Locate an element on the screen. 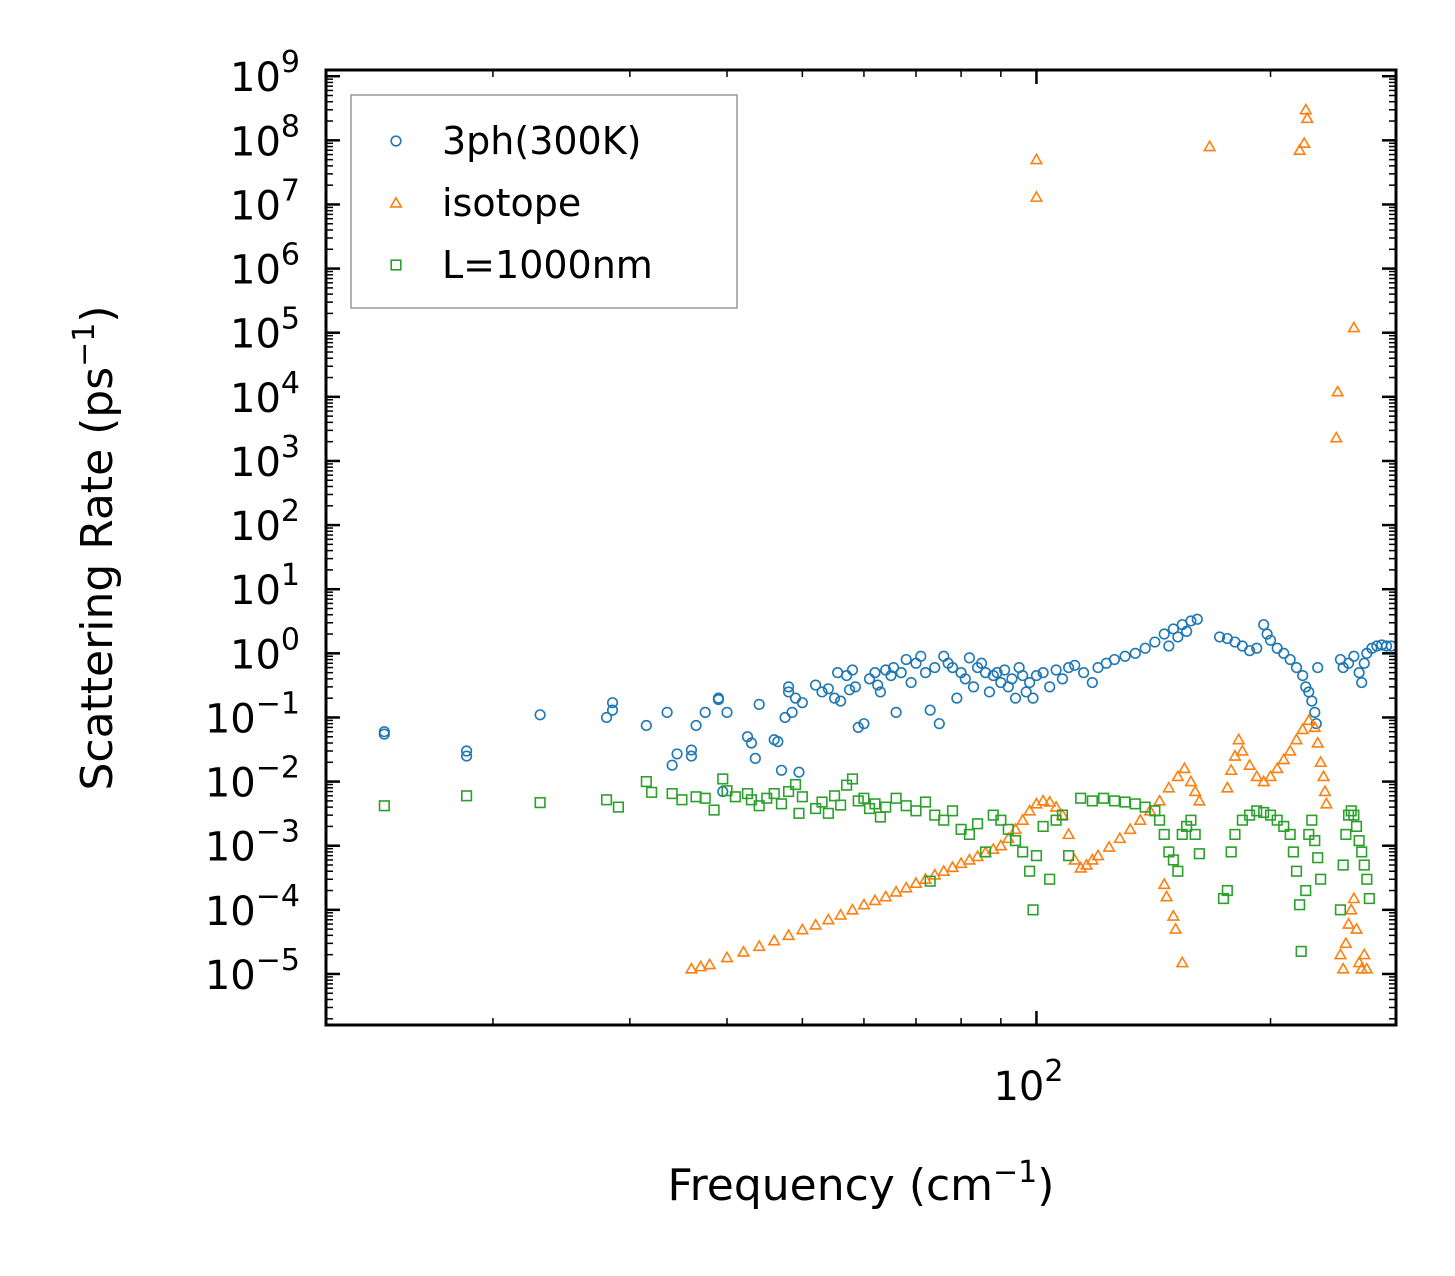  y-tick-label: 10⁹ is located at coordinates (265, 73).